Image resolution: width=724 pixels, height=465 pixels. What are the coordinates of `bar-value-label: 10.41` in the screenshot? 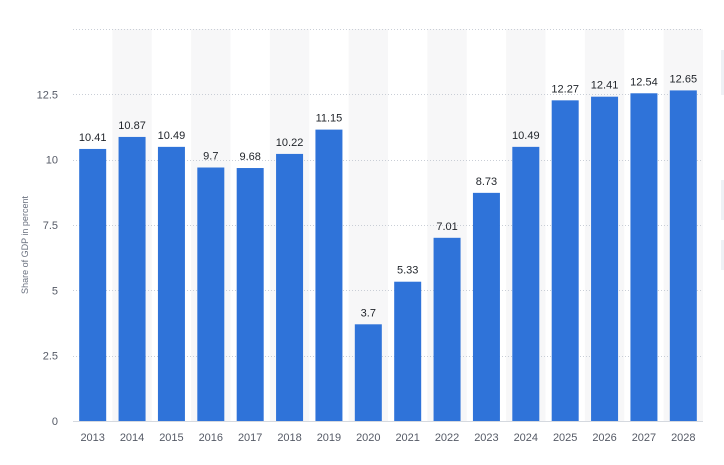 It's located at (93, 138).